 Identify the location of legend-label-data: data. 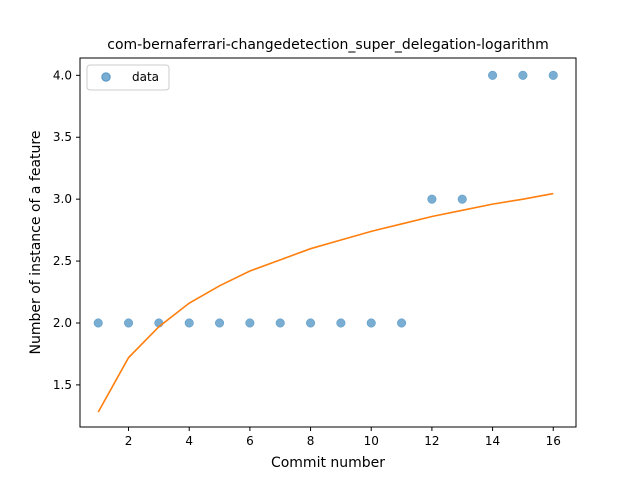
(145, 77).